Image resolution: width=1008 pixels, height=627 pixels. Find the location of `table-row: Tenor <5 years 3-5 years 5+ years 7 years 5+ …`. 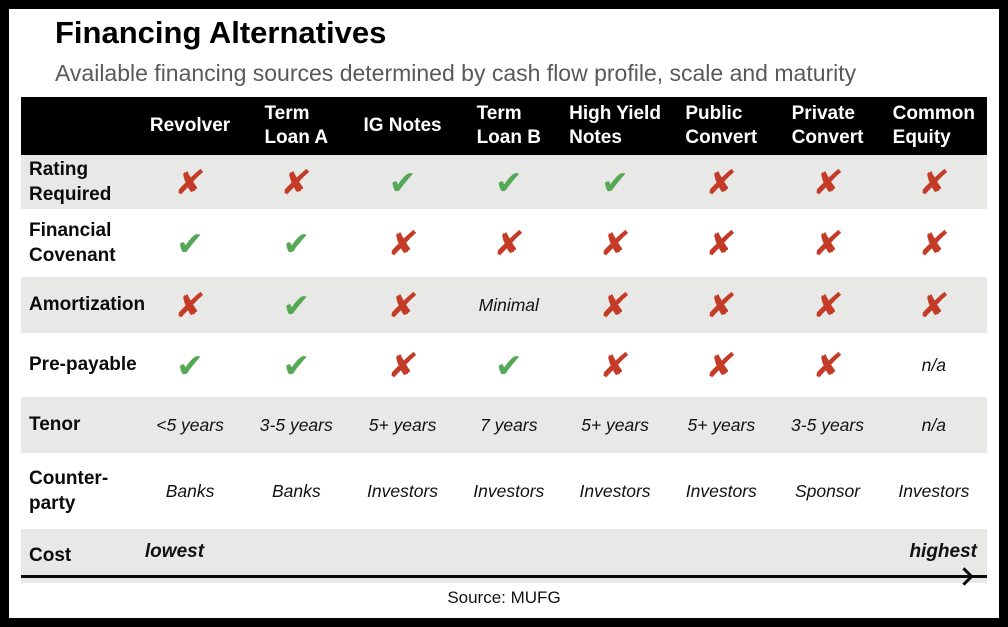

table-row: Tenor <5 years 3-5 years 5+ years 7 years 5+ … is located at coordinates (504, 425).